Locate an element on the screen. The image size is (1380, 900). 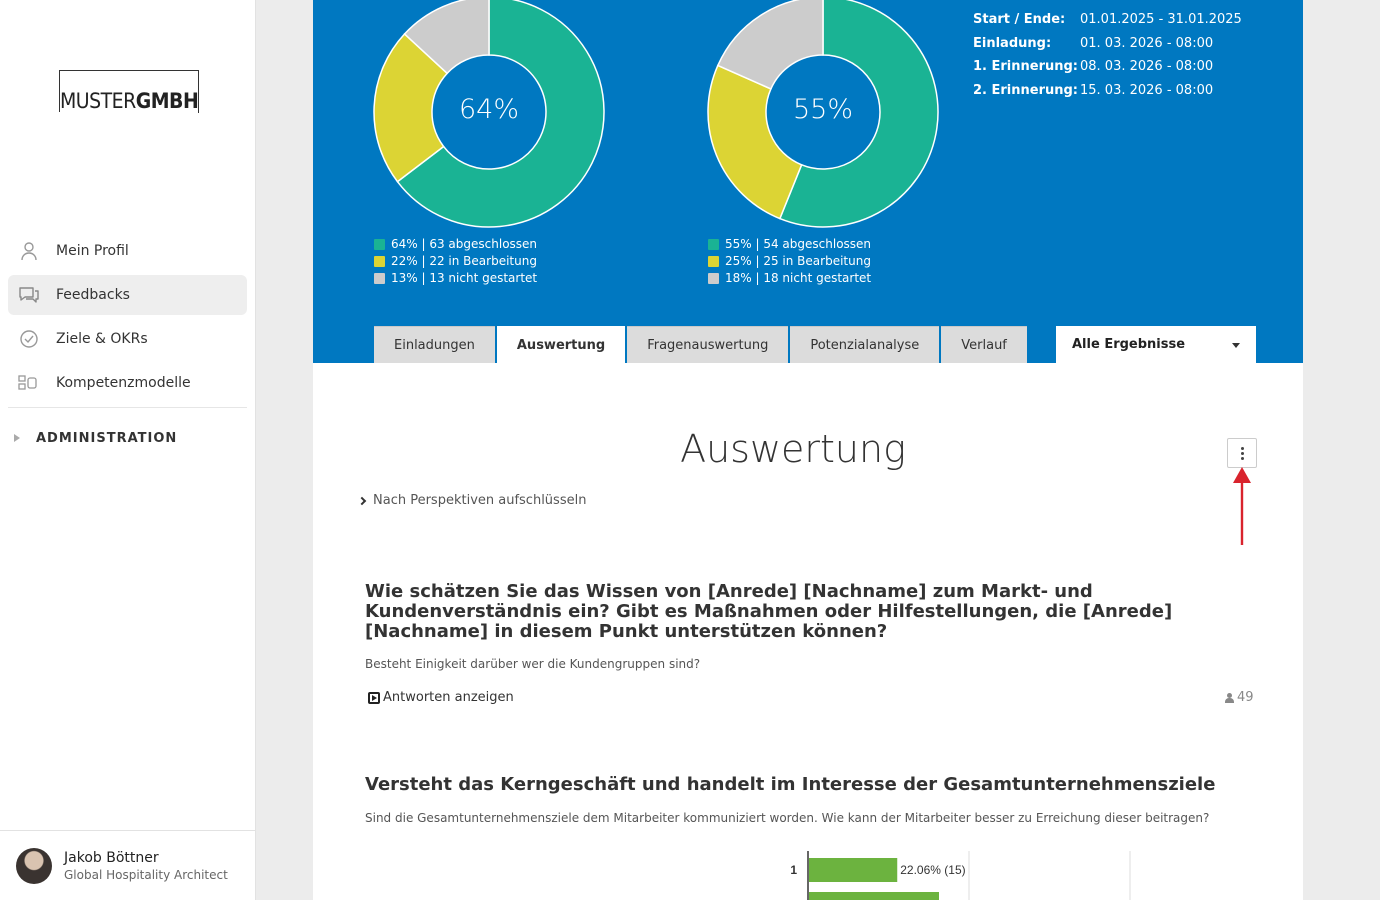
legend-item: 64% | 63 abgeschlossen is located at coordinates (455, 244).